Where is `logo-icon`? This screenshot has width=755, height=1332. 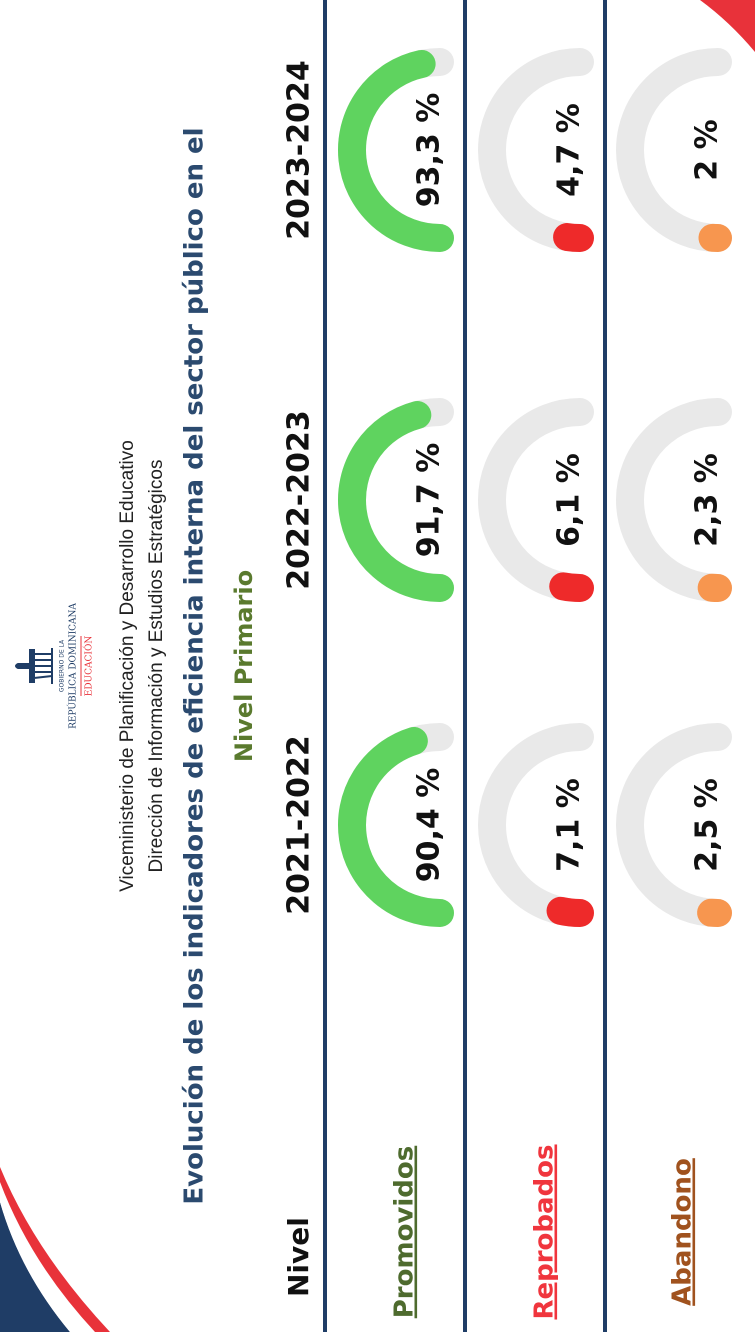 logo-icon is located at coordinates (34, 666).